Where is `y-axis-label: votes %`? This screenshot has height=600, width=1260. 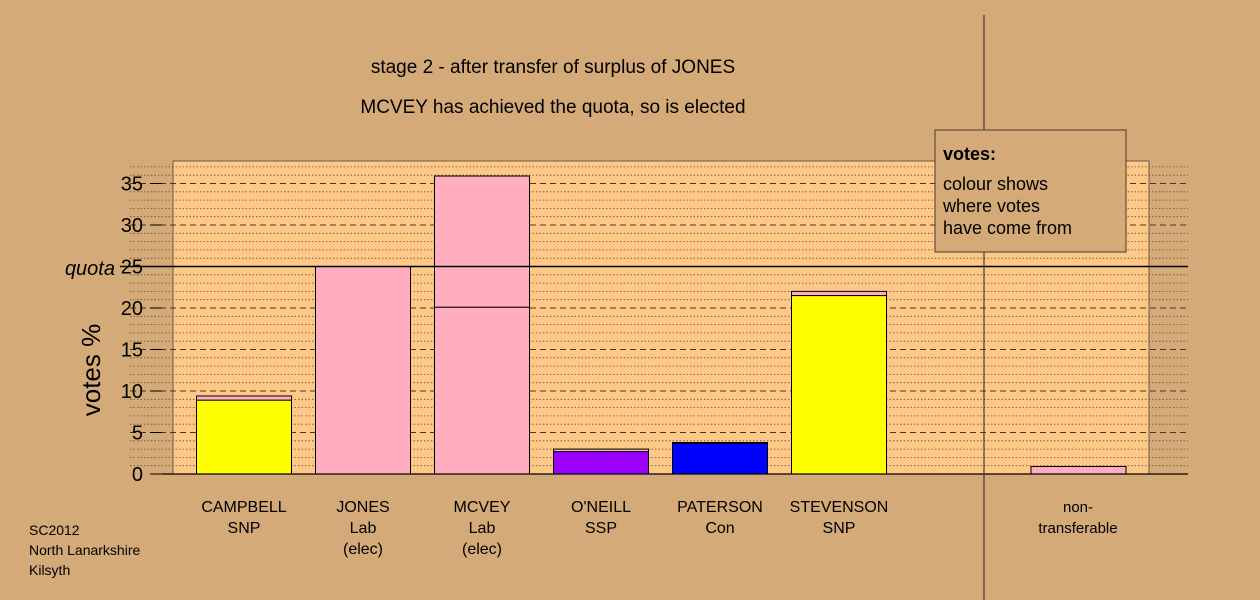 y-axis-label: votes % is located at coordinates (91, 370).